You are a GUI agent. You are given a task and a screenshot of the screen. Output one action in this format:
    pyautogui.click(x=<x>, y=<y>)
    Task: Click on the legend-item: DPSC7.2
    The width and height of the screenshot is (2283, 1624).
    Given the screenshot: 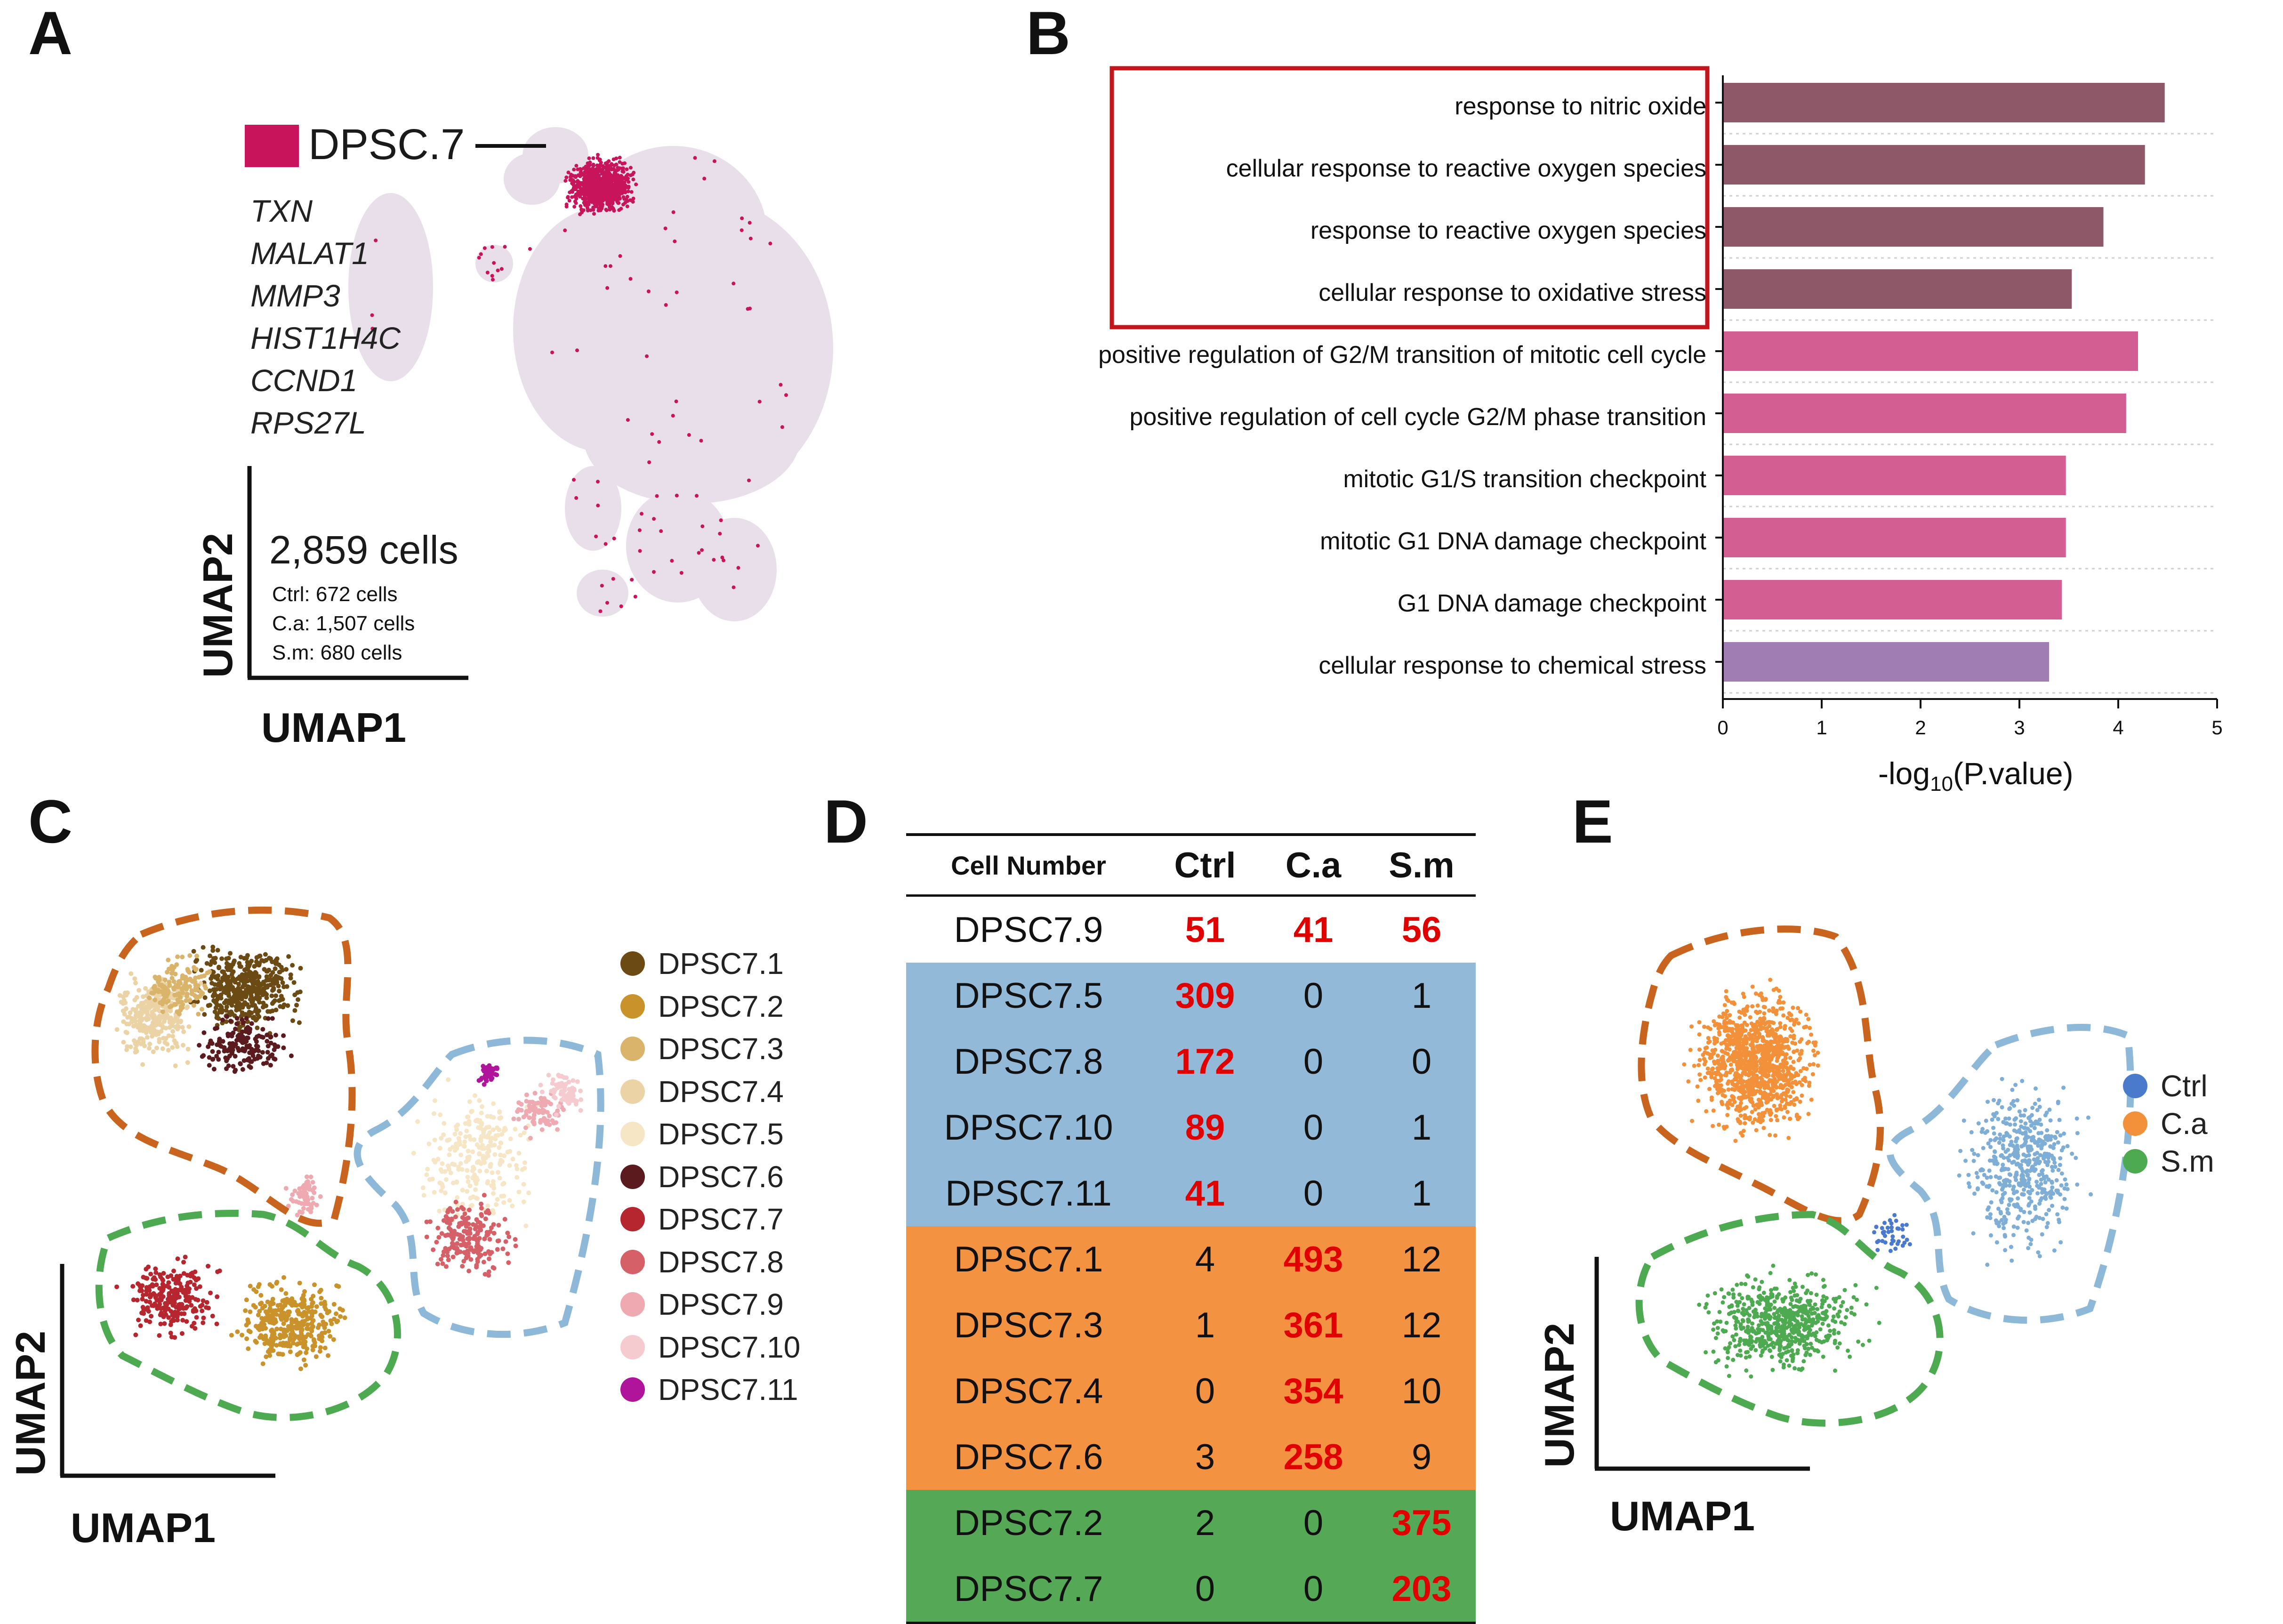 What is the action you would take?
    pyautogui.click(x=702, y=1006)
    